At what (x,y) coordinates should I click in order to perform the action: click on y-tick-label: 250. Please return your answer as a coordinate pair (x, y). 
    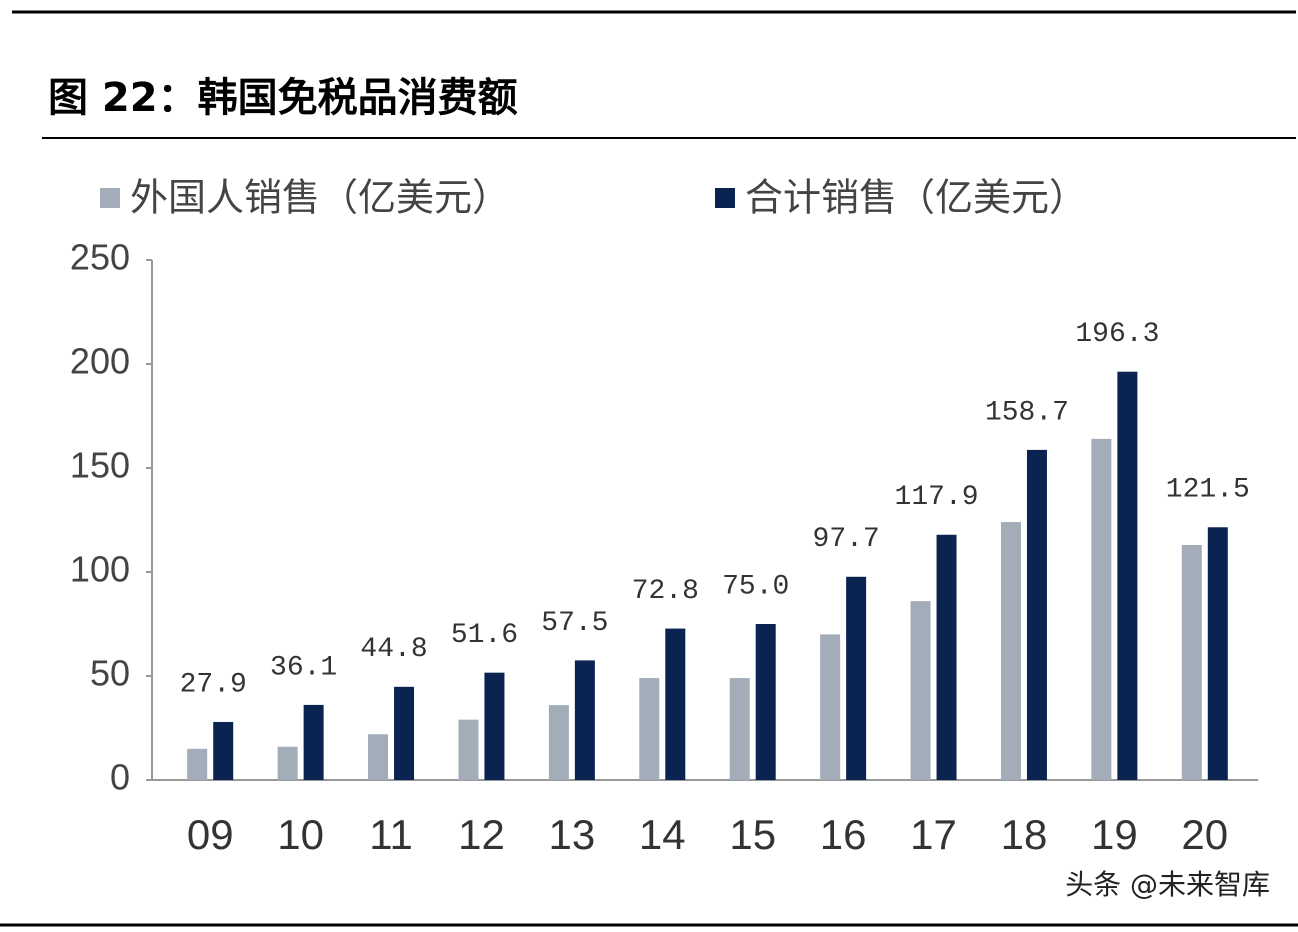
    Looking at the image, I should click on (100, 257).